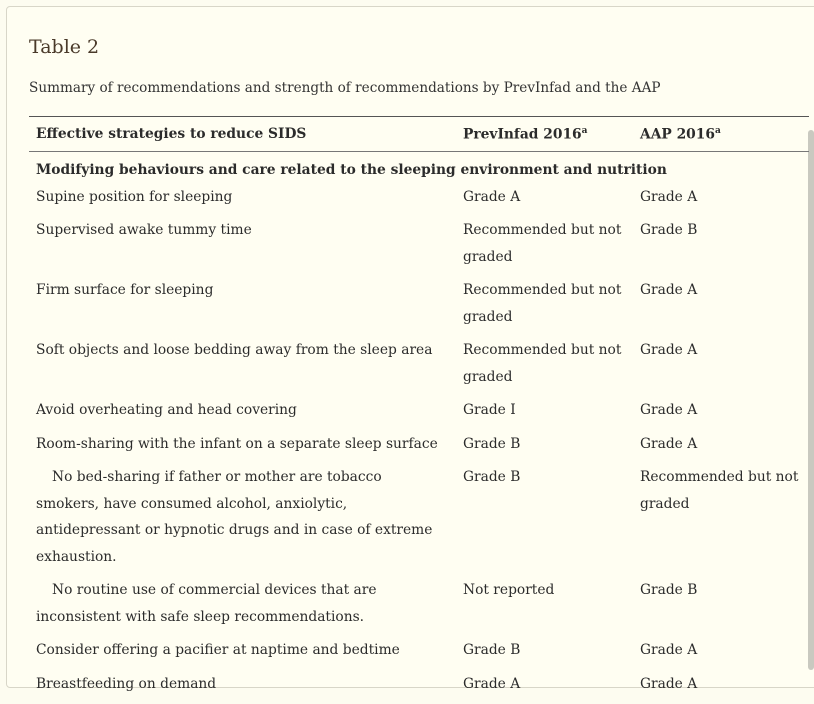  Describe the element at coordinates (544, 414) in the screenshot. I see `previnfad-cell: Grade I` at that location.